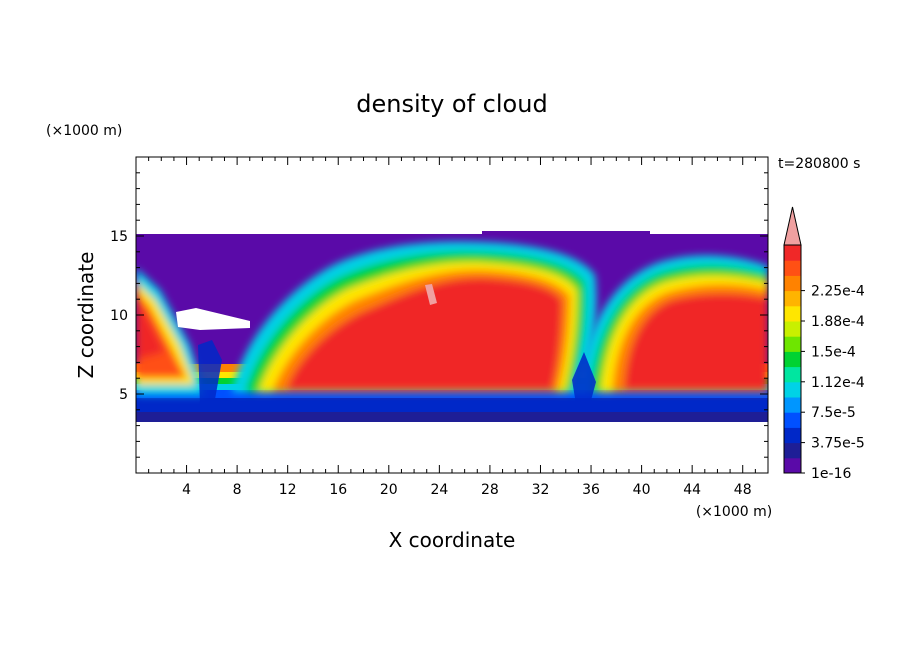 Image resolution: width=904 pixels, height=654 pixels. What do you see at coordinates (833, 352) in the screenshot?
I see `colorbar-label: 1.5e-4` at bounding box center [833, 352].